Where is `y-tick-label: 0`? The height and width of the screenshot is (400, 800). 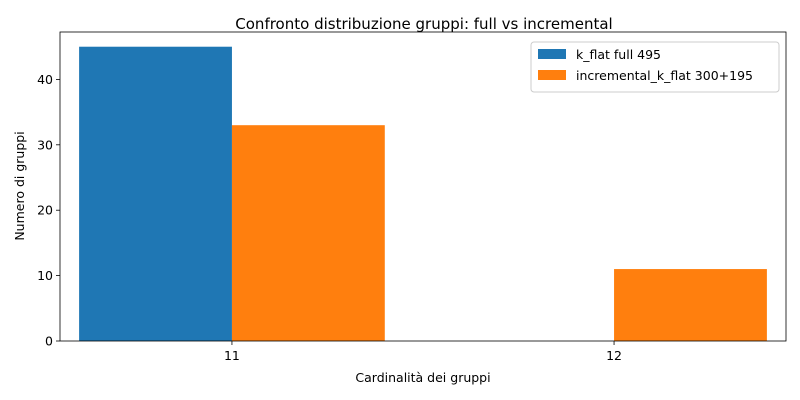 y-tick-label: 0 is located at coordinates (49, 341).